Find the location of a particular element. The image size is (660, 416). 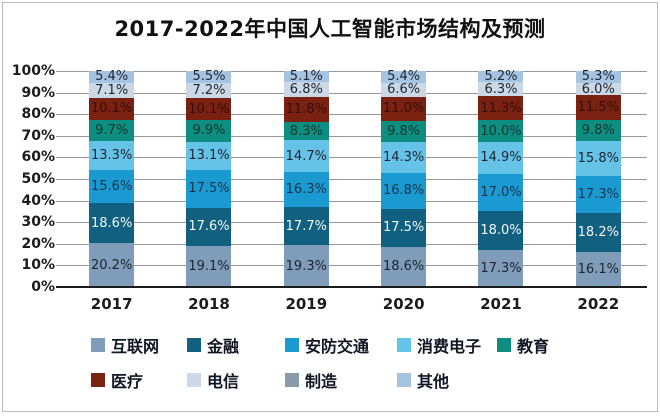

segment-金融-2019: 17.7% is located at coordinates (306, 226).